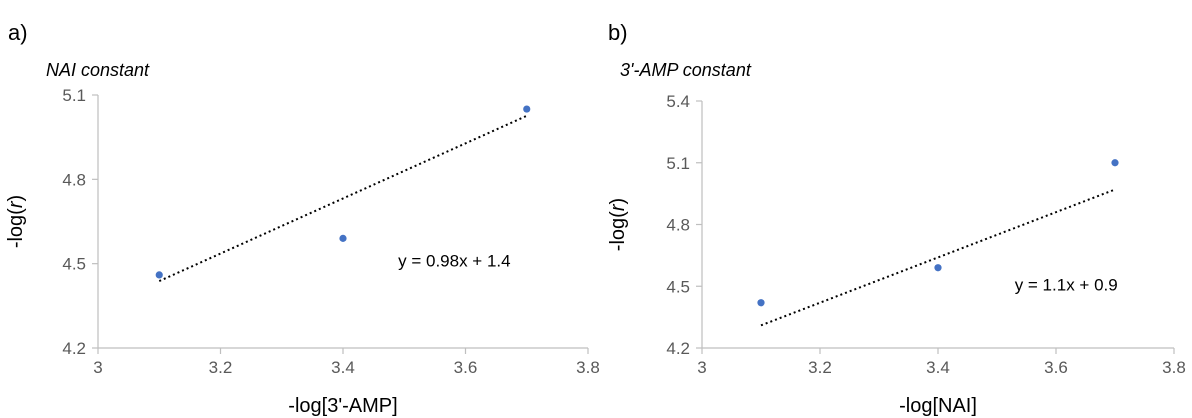  Describe the element at coordinates (98, 70) in the screenshot. I see `chart-subtitle: NAI constant` at that location.